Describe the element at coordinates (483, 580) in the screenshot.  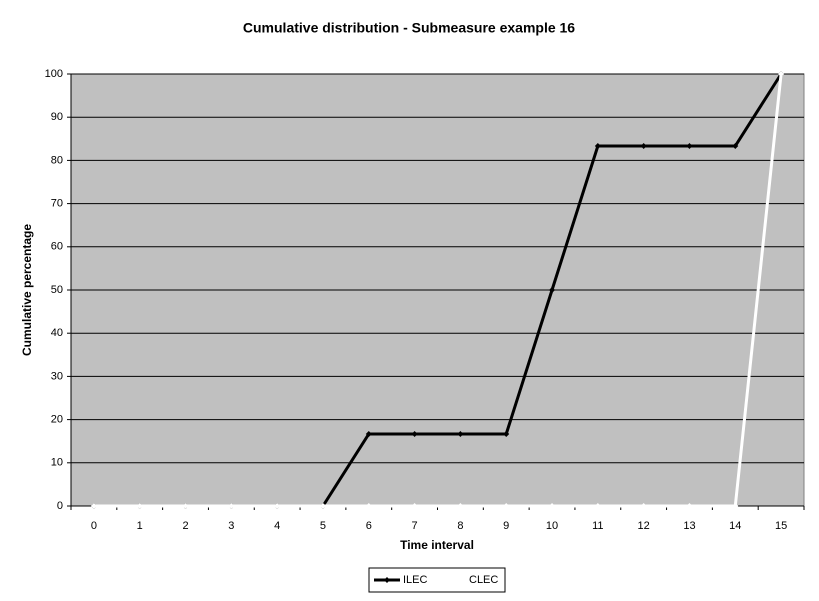
I see `legend-label: CLEC` at that location.